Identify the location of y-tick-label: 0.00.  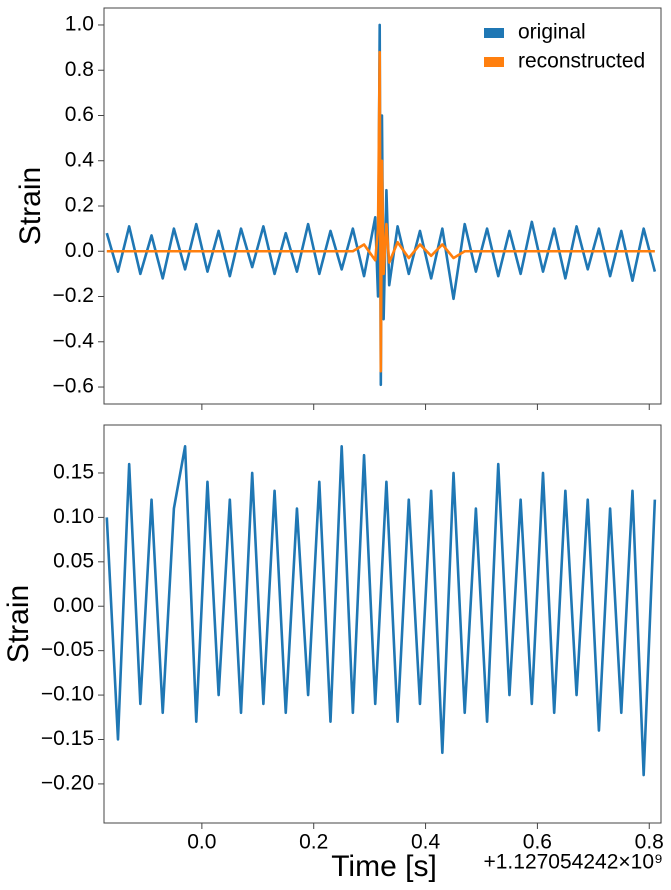
(73, 605).